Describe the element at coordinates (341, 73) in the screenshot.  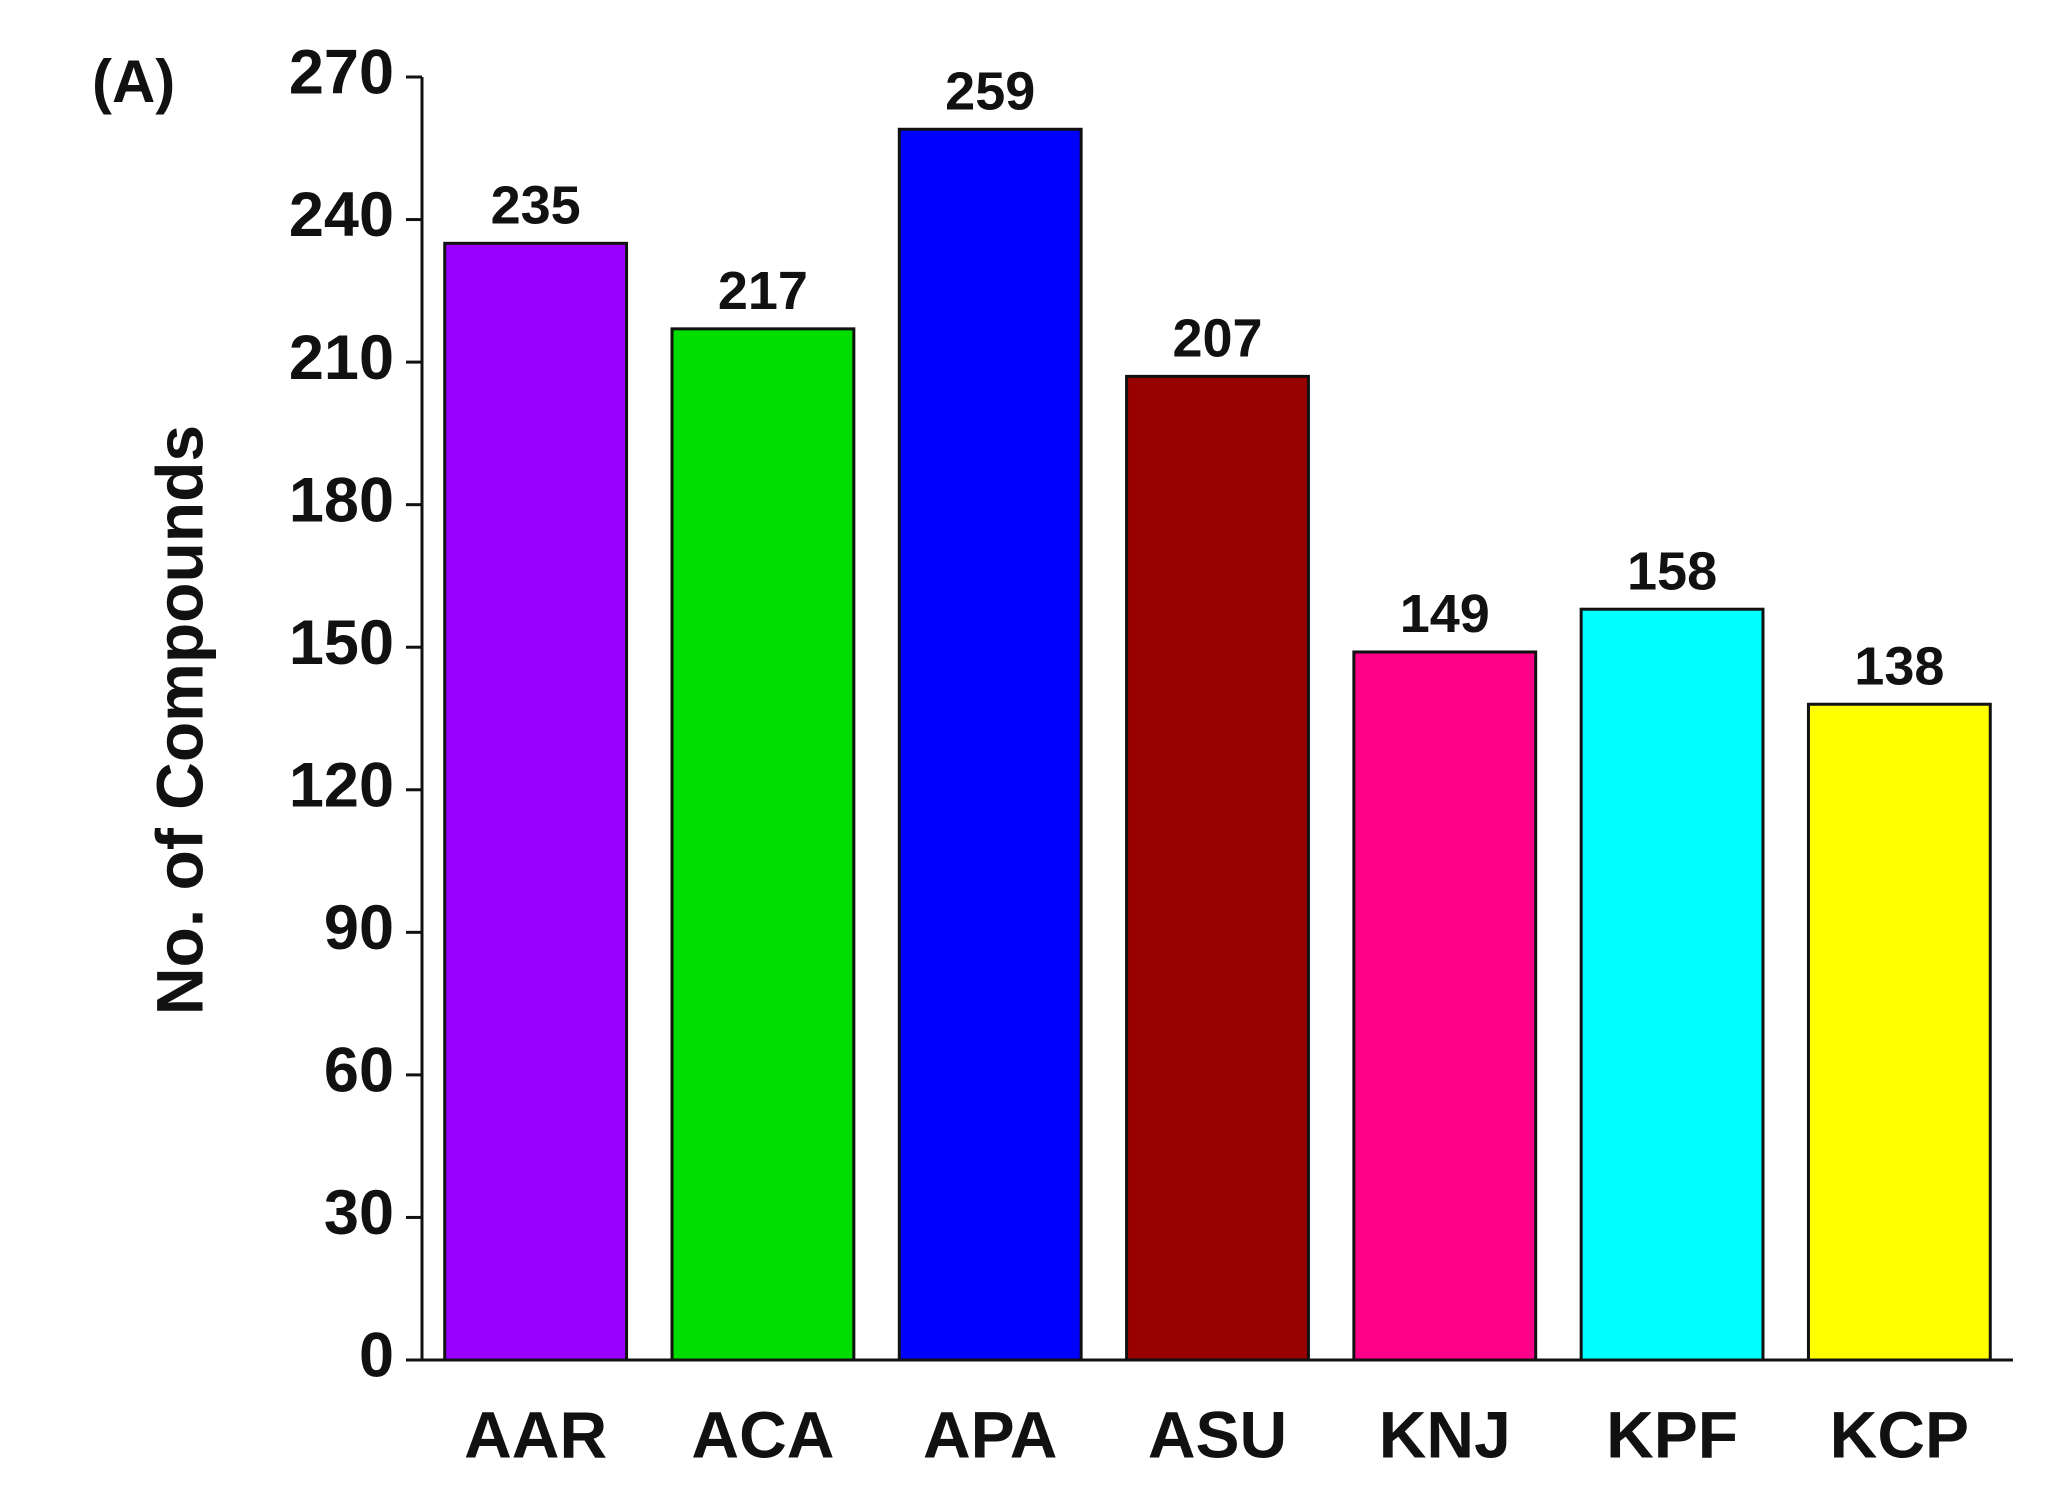
I see `y-tick-label: 270` at that location.